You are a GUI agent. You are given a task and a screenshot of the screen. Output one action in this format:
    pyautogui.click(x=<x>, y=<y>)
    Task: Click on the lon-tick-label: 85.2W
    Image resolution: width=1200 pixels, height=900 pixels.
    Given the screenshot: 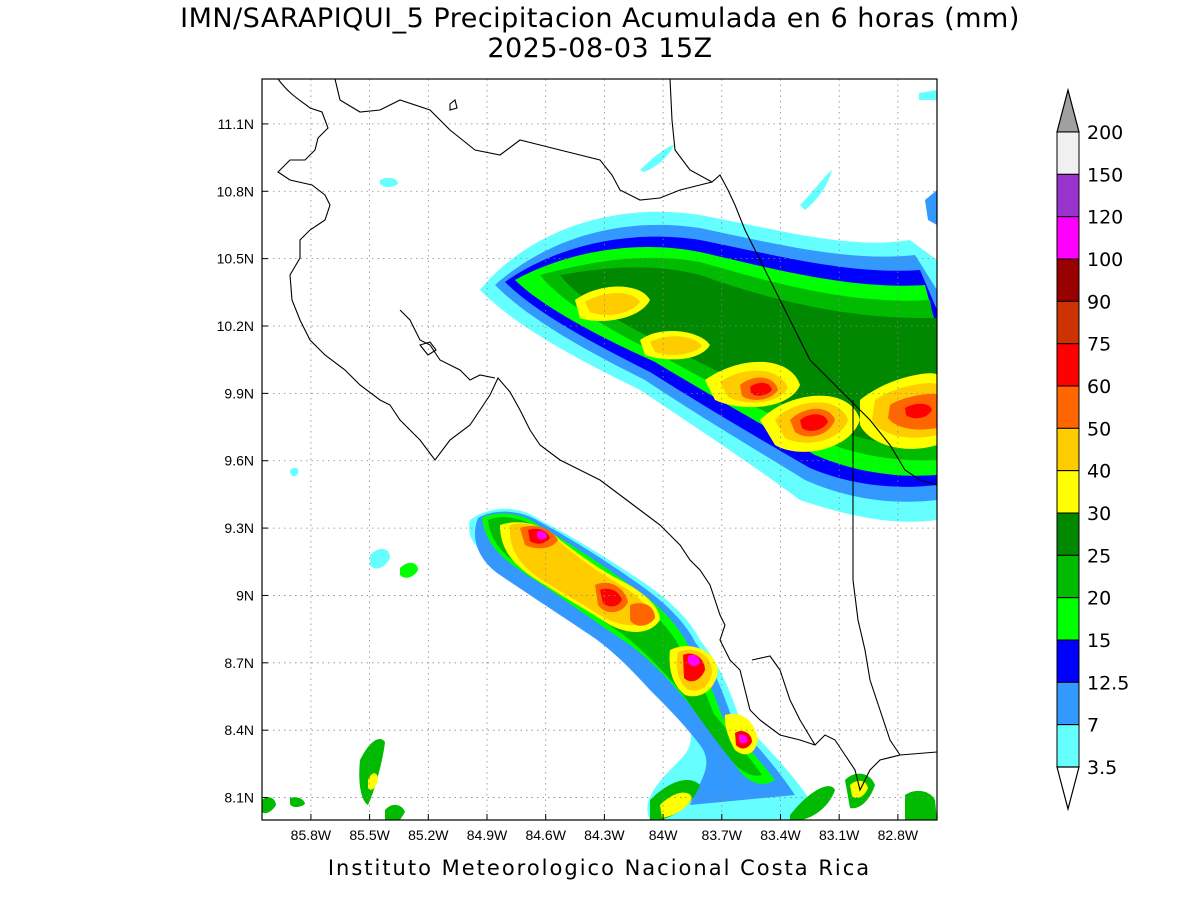 What is the action you would take?
    pyautogui.click(x=428, y=835)
    